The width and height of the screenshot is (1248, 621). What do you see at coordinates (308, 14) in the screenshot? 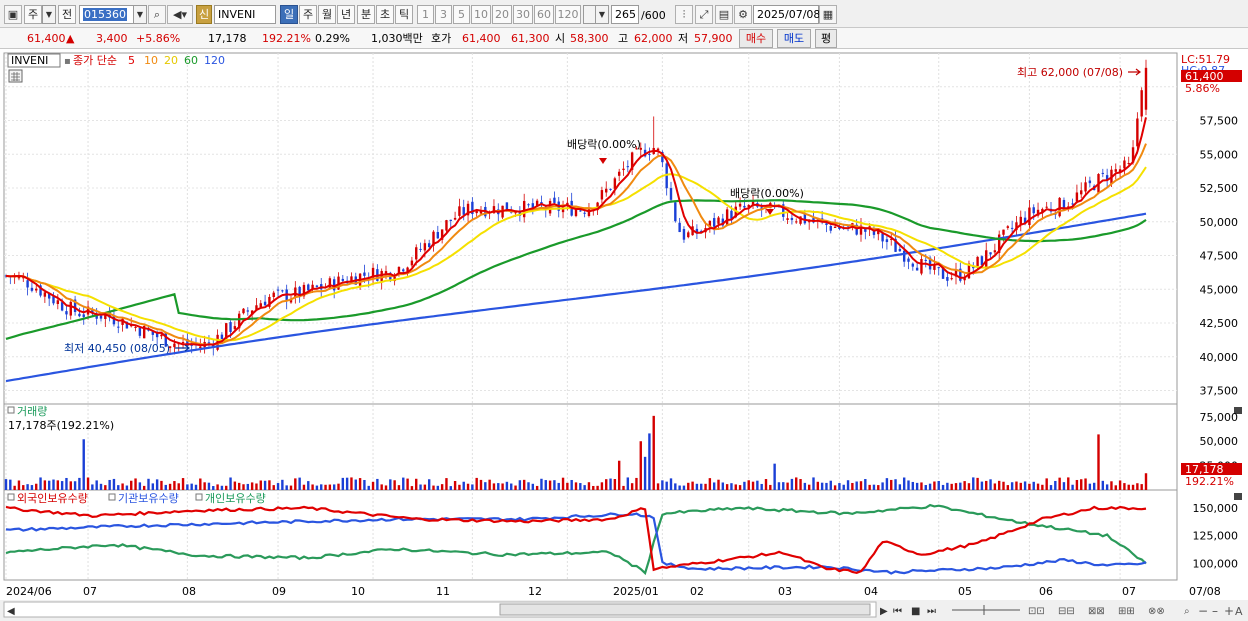
I see `tab-week: 주` at bounding box center [308, 14].